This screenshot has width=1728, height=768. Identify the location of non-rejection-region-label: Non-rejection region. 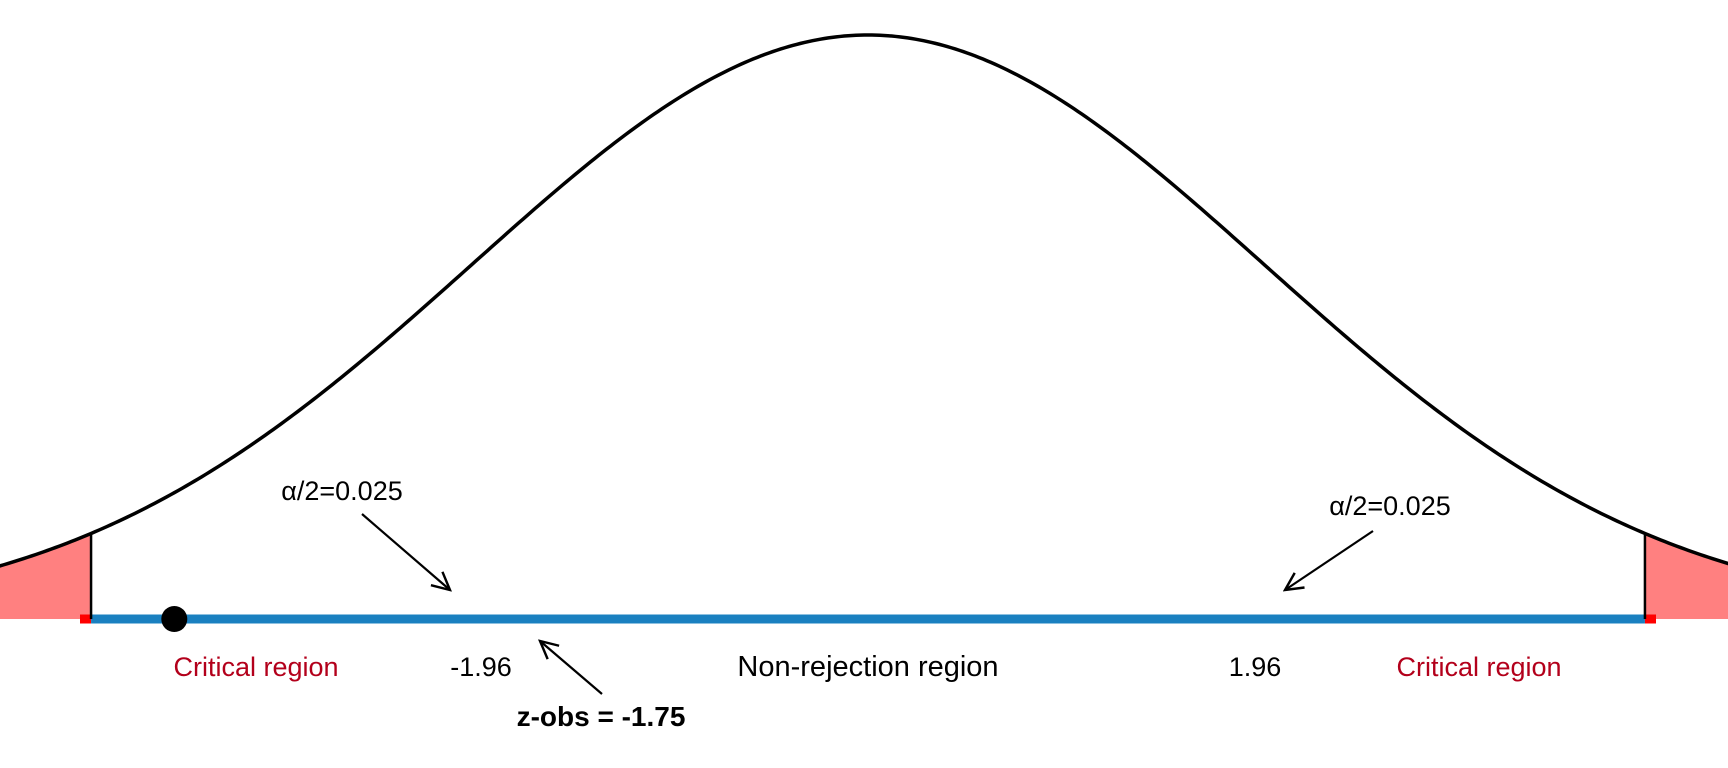
(867, 667).